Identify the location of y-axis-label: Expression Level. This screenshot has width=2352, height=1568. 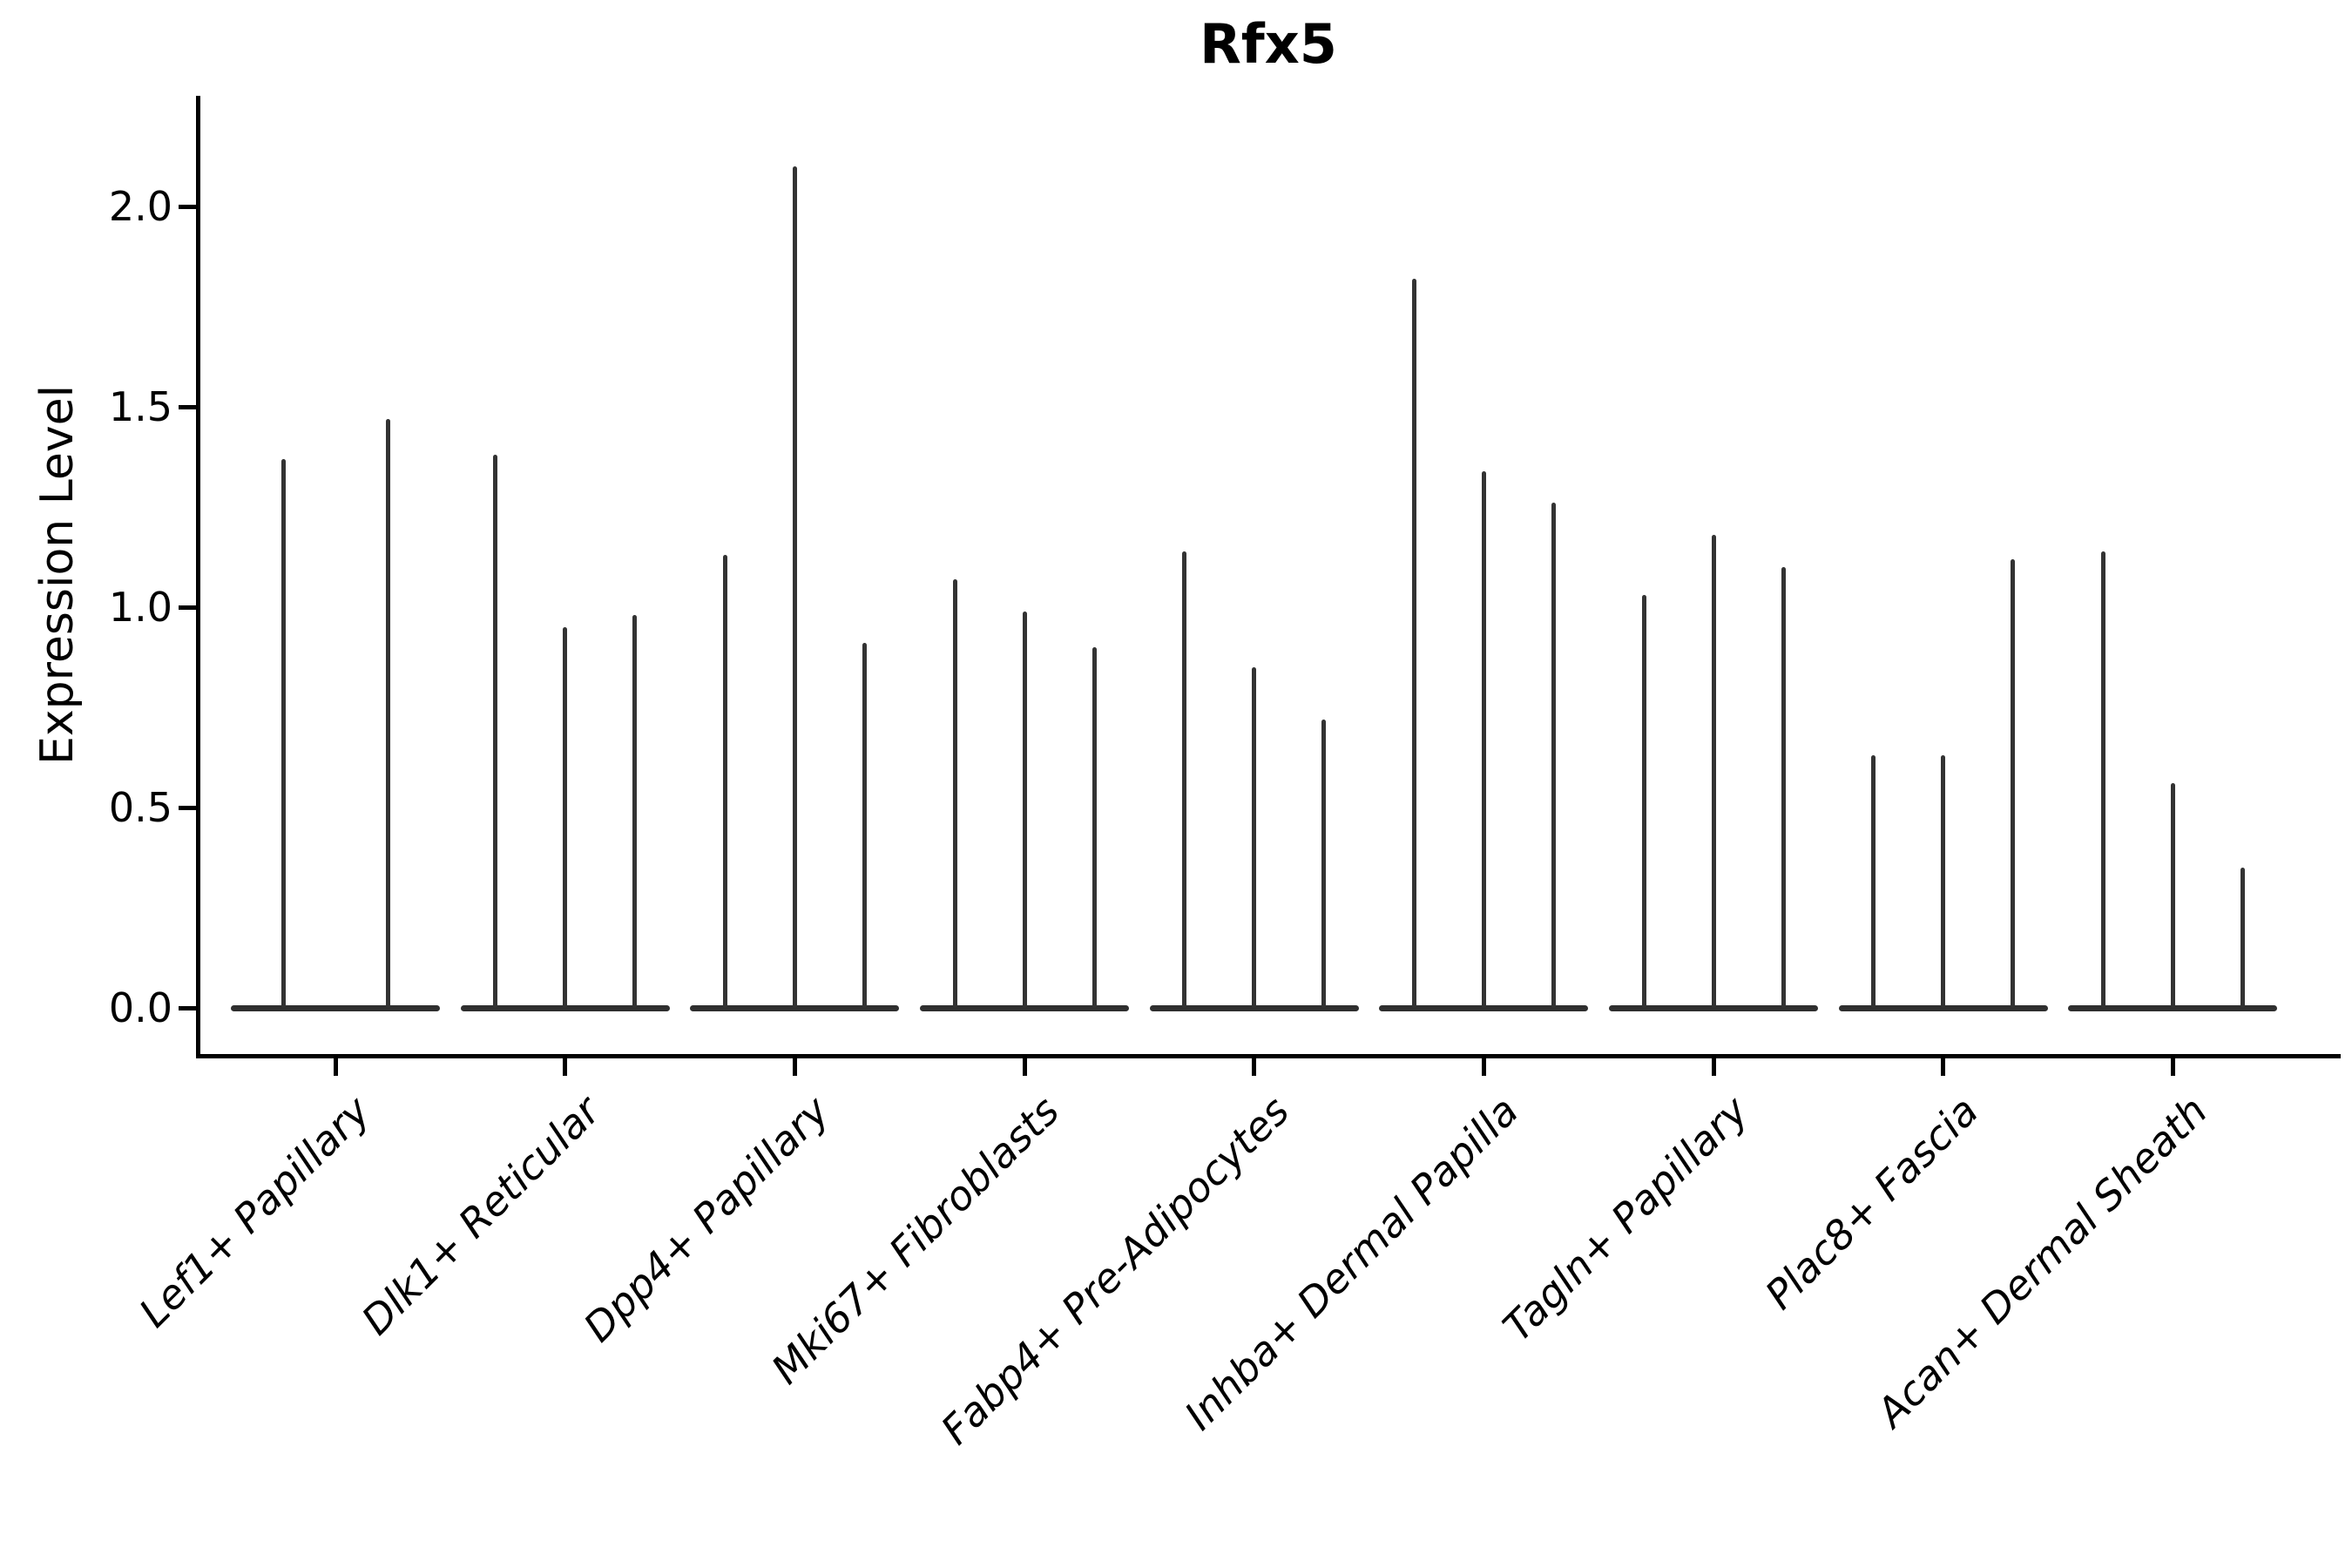
(58, 575).